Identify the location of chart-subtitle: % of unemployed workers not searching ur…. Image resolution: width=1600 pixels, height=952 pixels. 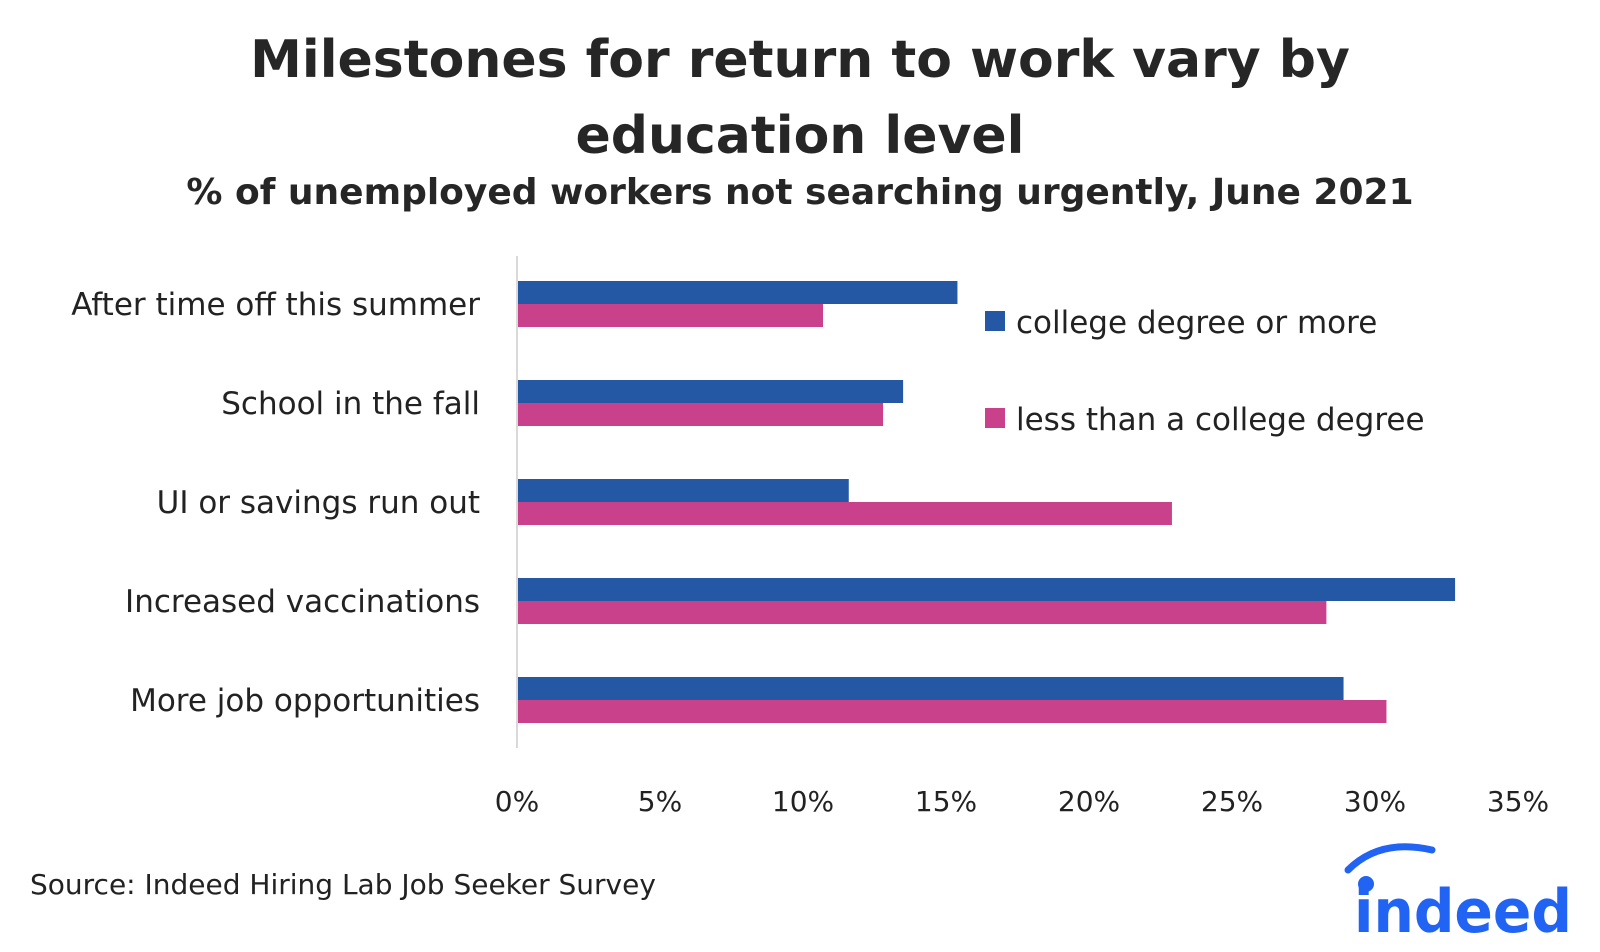
(800, 192).